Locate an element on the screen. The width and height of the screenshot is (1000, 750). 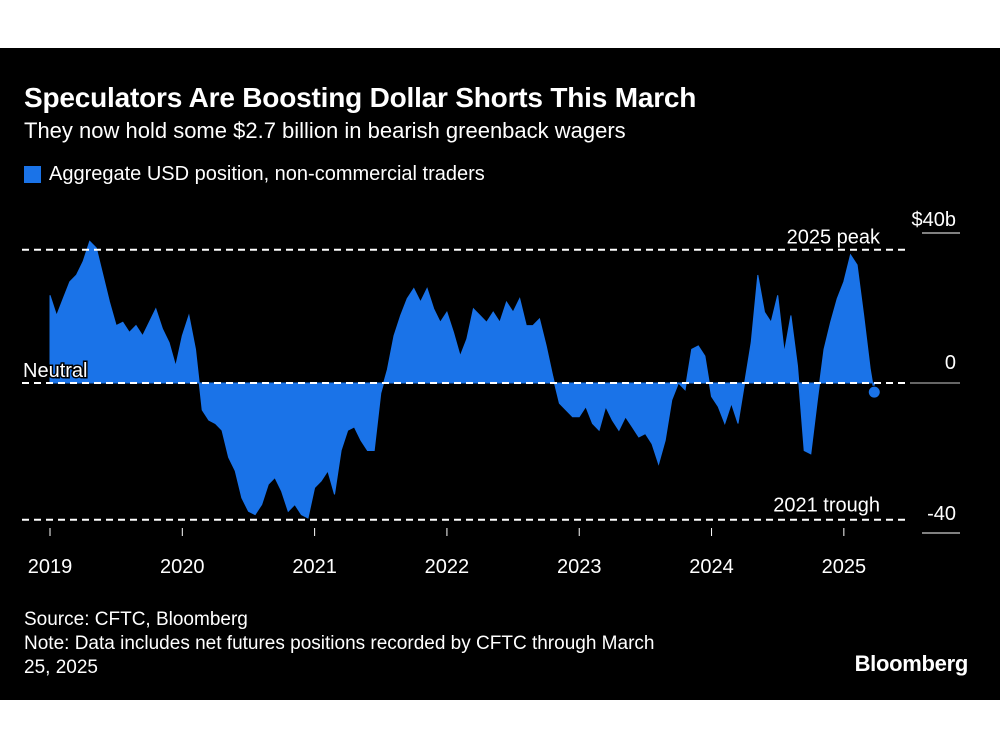
source-text: Source: CFTC, Bloomberg is located at coordinates (136, 619).